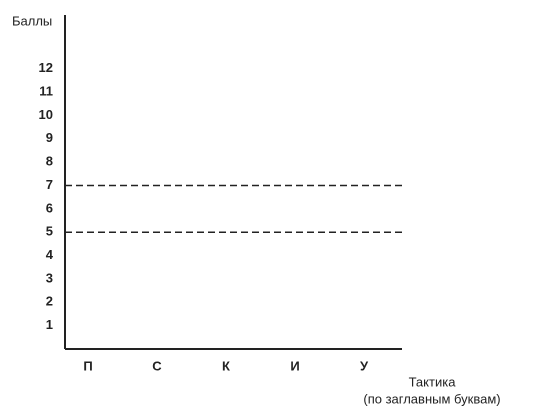 The width and height of the screenshot is (538, 416). What do you see at coordinates (46, 114) in the screenshot?
I see `y-tick-label: 10` at bounding box center [46, 114].